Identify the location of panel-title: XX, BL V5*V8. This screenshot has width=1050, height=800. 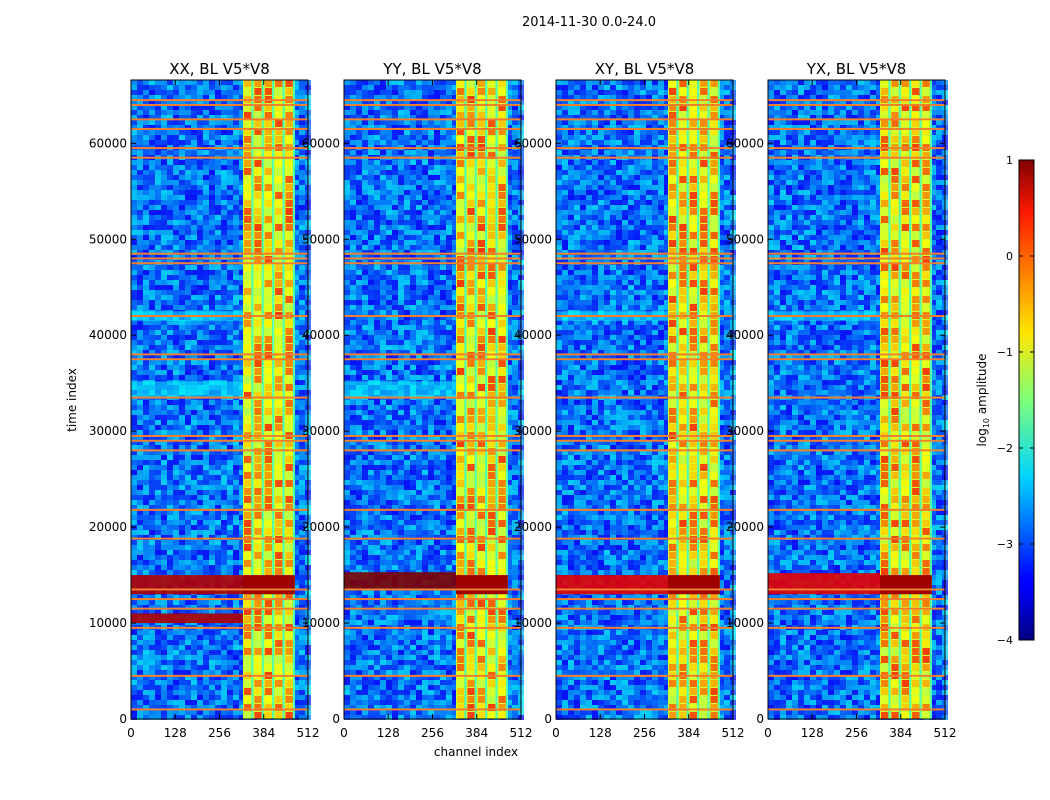
(219, 69).